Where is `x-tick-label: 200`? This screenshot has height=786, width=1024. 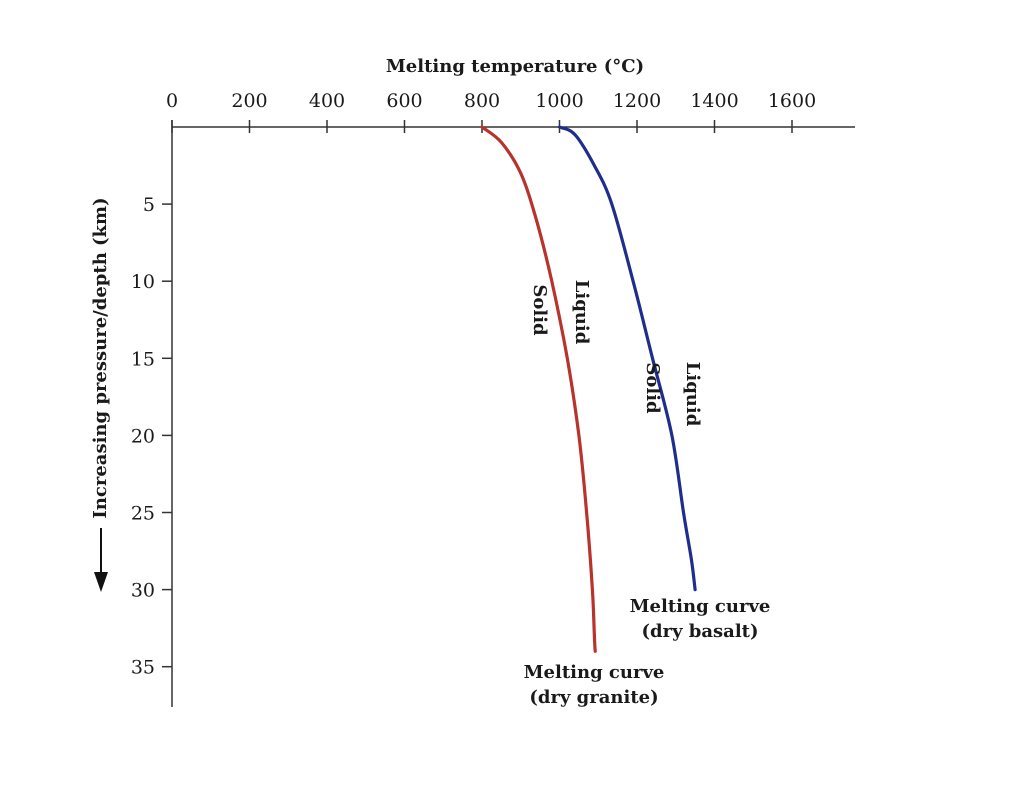
x-tick-label: 200 is located at coordinates (249, 101).